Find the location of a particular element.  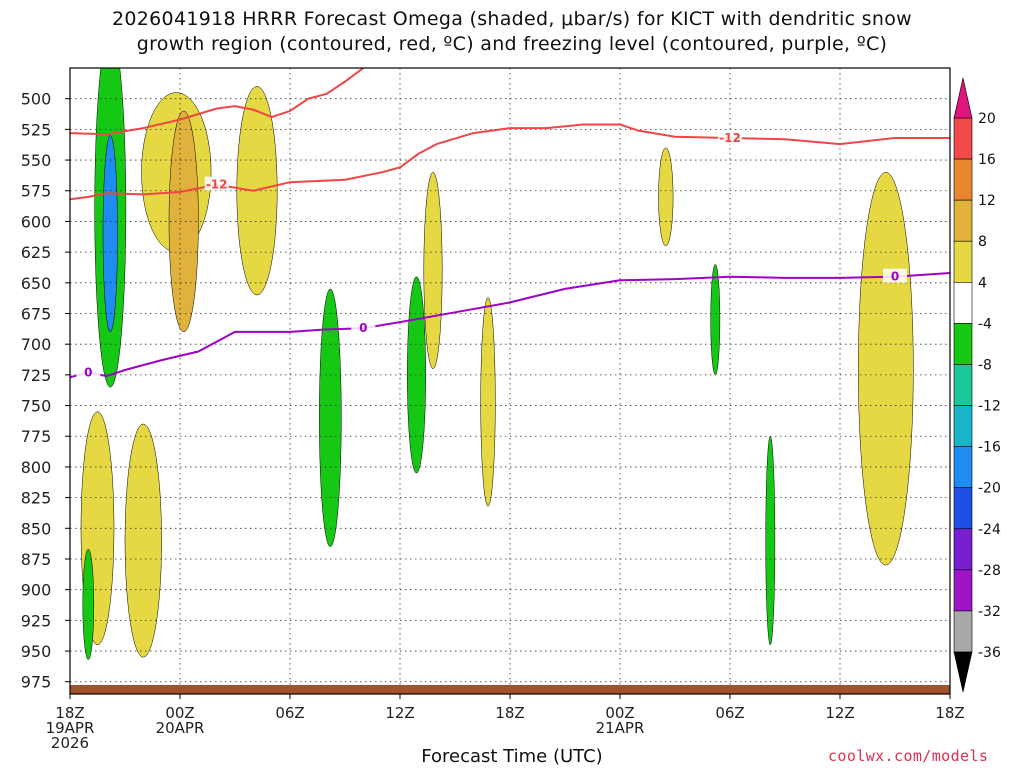

freezing-level-contour-label-1: 0 is located at coordinates (363, 328).